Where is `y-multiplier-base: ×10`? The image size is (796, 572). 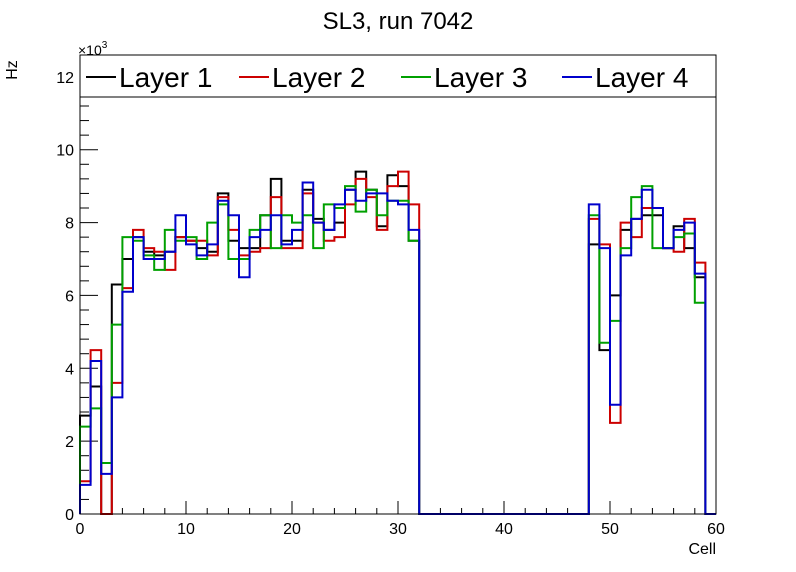
y-multiplier-base: ×10 is located at coordinates (90, 50).